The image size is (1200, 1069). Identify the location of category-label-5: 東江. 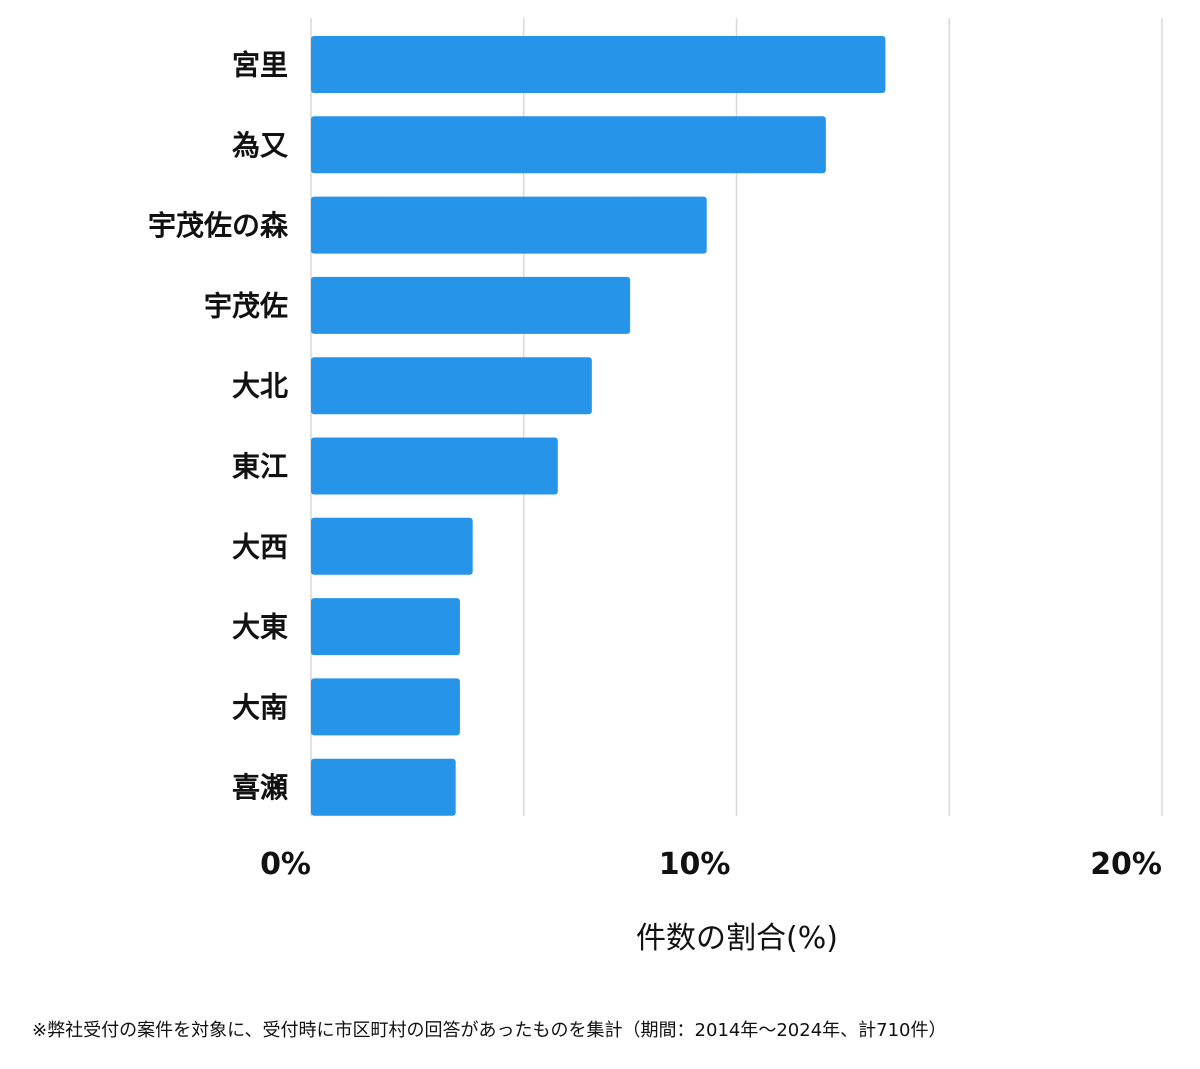
(260, 466).